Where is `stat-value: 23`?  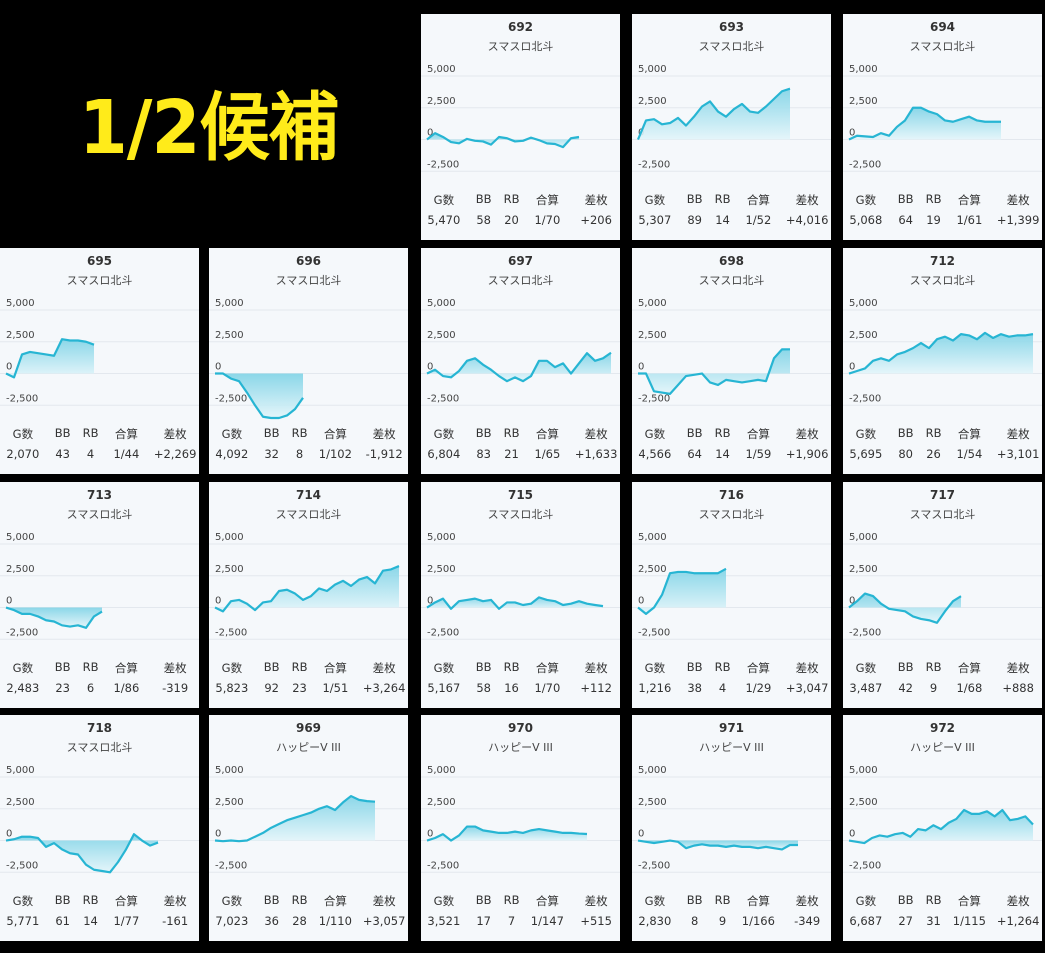
stat-value: 23 is located at coordinates (62, 688).